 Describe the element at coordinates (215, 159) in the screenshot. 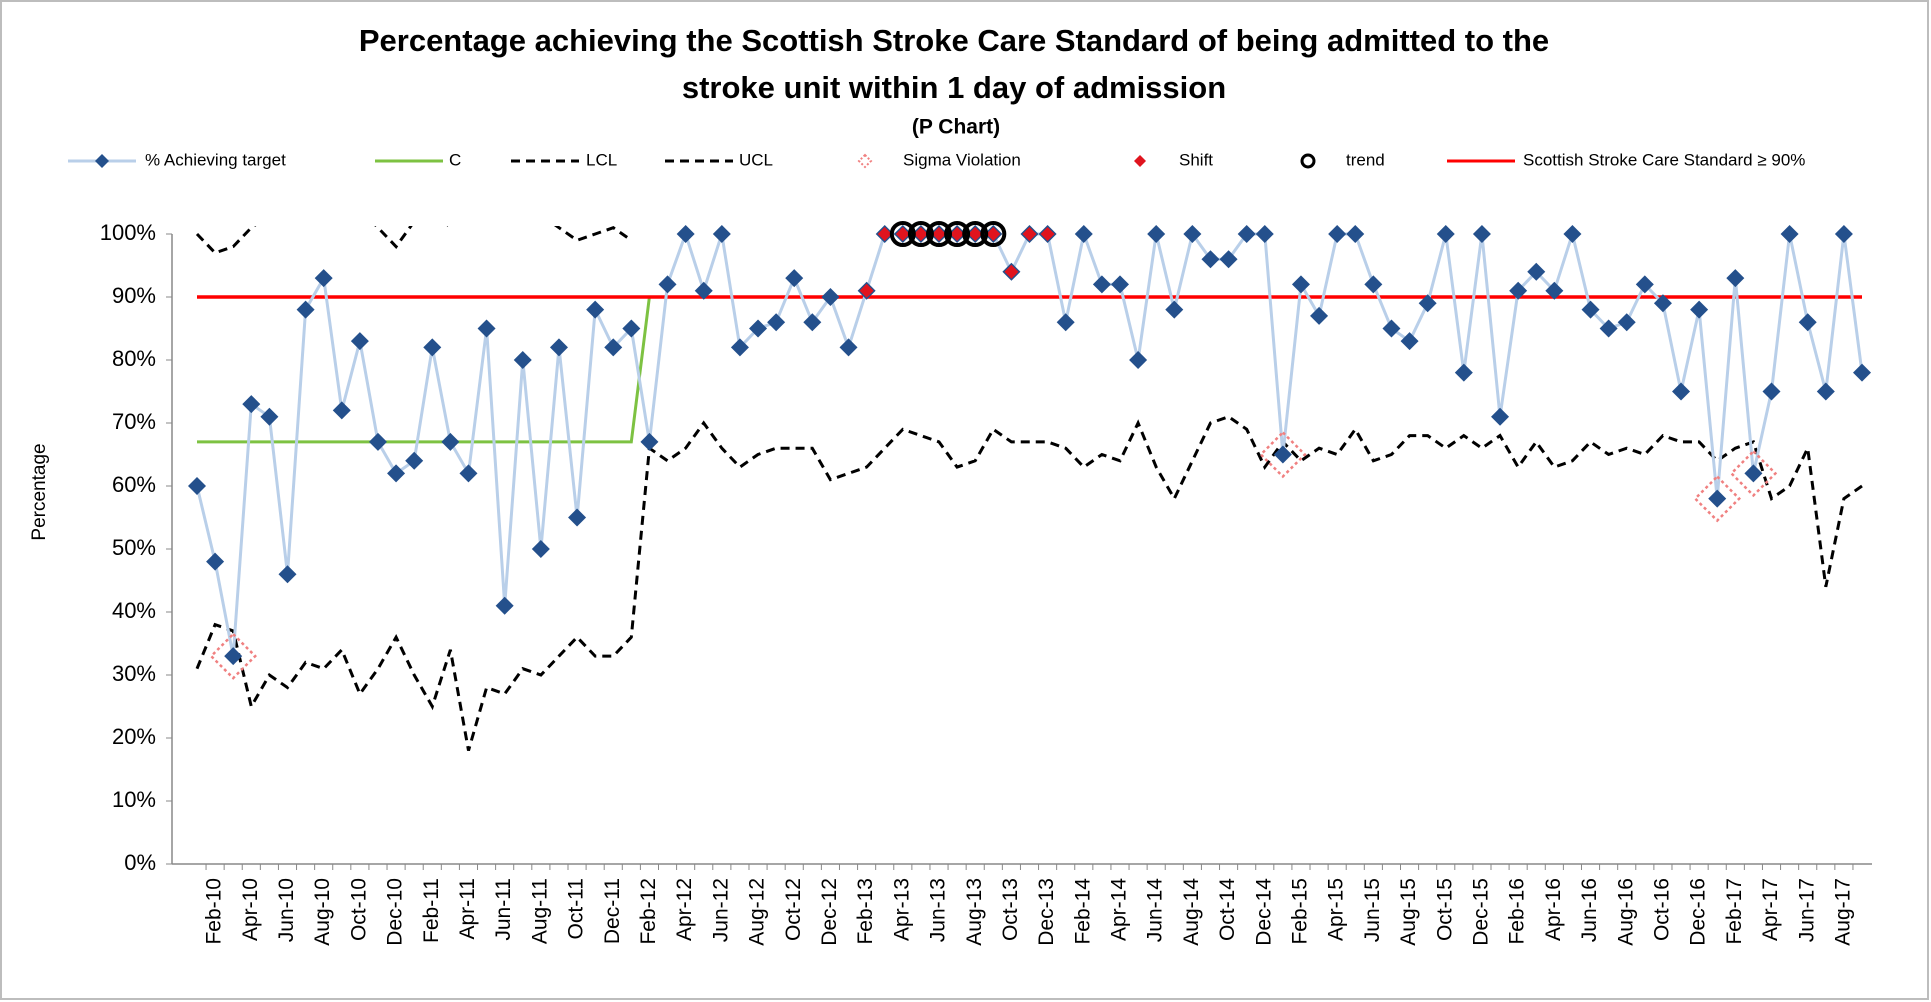

I see `legend-label: % Achieving target` at that location.